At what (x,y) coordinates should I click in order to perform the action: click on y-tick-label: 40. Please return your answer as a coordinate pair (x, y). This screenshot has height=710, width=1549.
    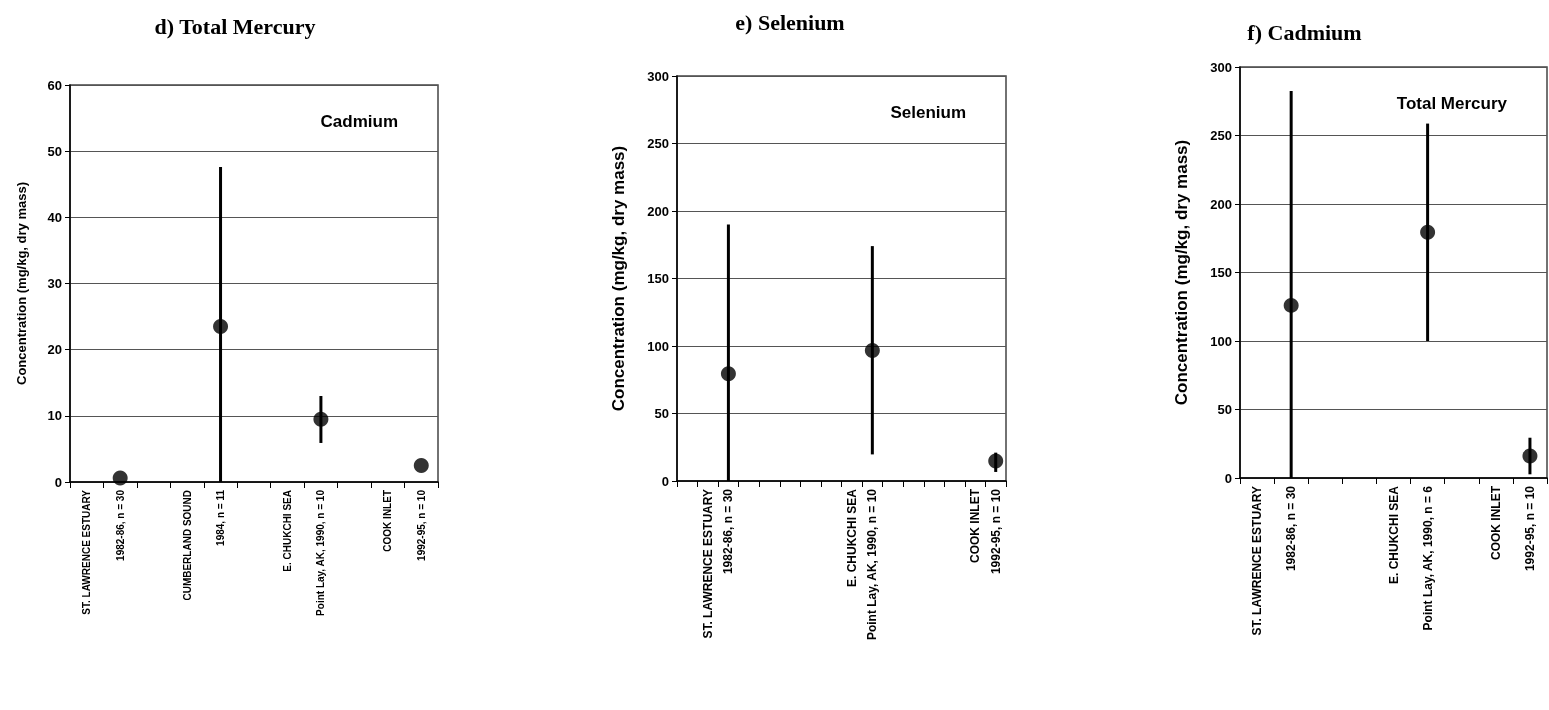
    Looking at the image, I should click on (54, 217).